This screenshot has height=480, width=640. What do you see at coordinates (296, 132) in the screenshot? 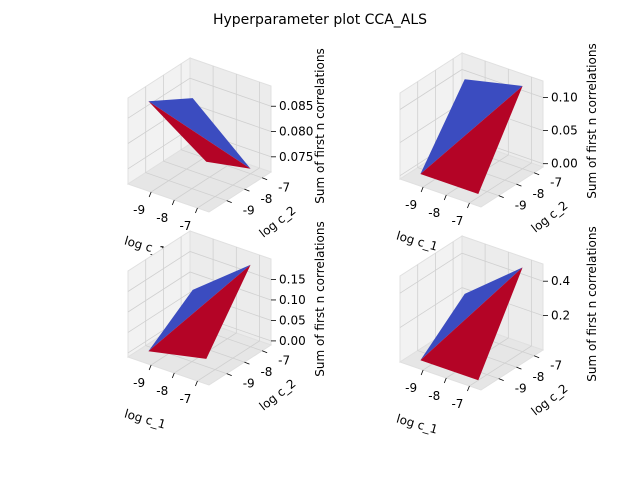
I see `z-tick-label: 0.080` at bounding box center [296, 132].